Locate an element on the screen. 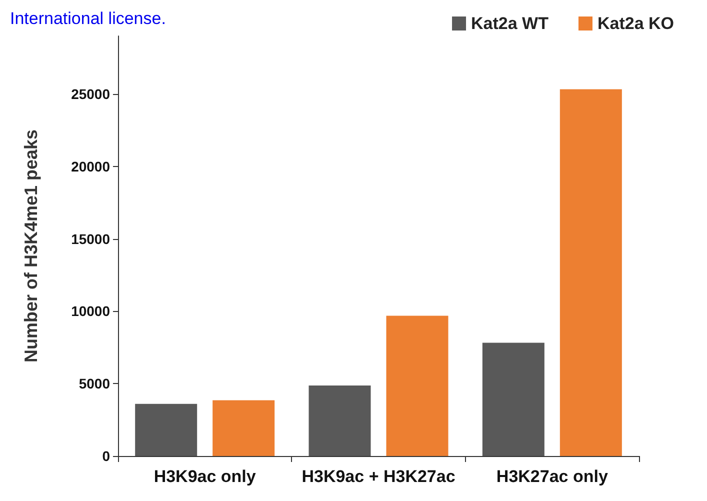 This screenshot has height=501, width=707. y-tick-label: 15000 is located at coordinates (90, 238).